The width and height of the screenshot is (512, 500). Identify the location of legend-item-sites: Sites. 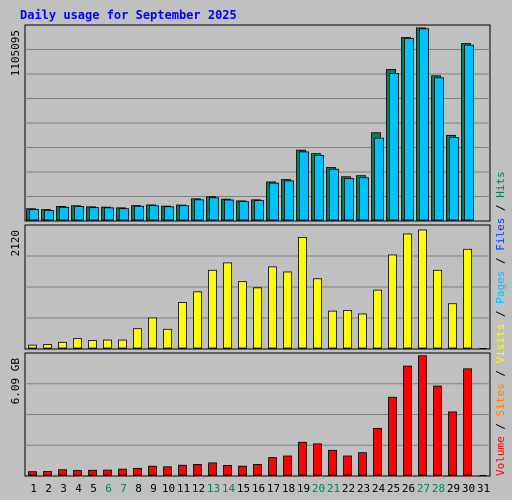
(500, 399).